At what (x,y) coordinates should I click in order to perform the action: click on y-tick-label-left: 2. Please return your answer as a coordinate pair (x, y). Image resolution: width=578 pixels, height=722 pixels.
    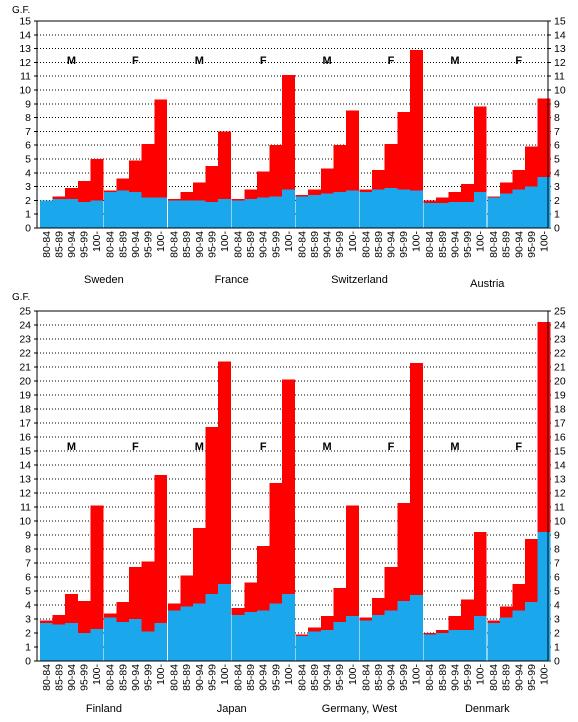
    Looking at the image, I should click on (28, 201).